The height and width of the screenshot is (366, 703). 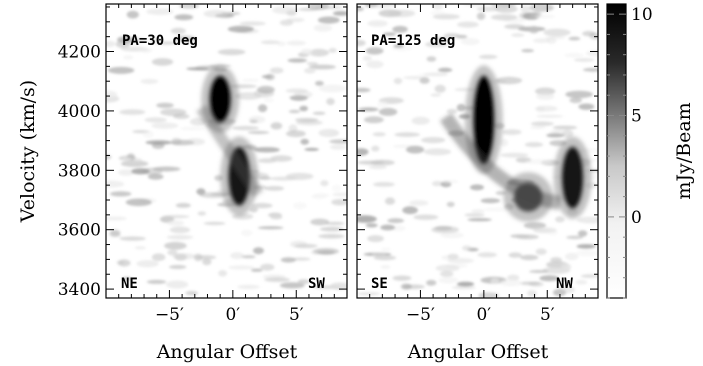 What do you see at coordinates (630, 152) in the screenshot?
I see `colorbar-ticks: 10 5 0` at bounding box center [630, 152].